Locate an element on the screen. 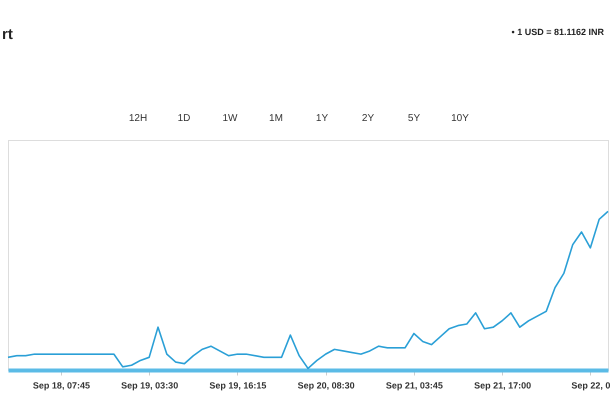  text: 10Y is located at coordinates (460, 118).